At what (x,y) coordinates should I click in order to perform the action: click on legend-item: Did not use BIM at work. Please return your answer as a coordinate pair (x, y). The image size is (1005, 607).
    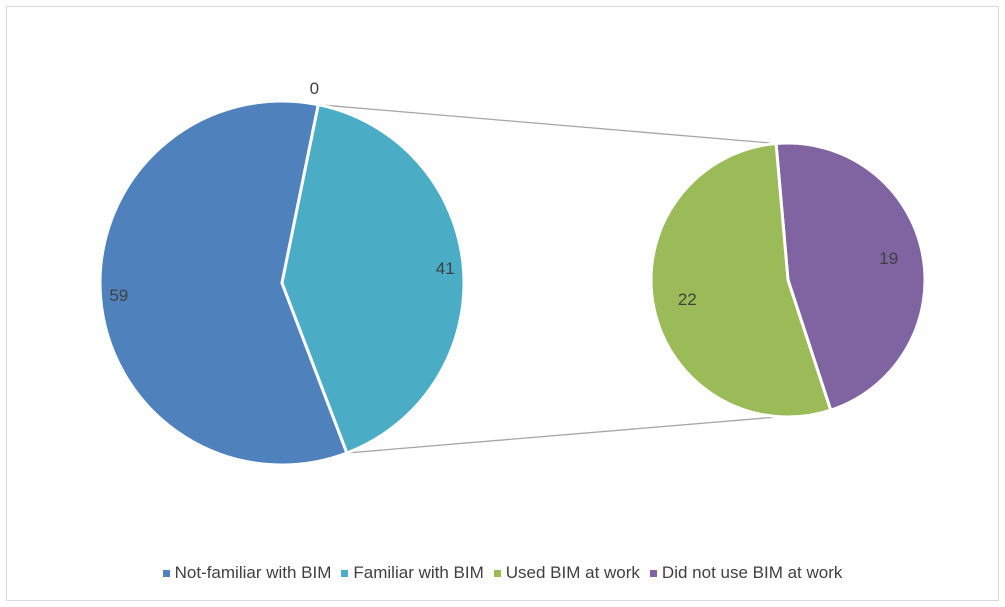
    Looking at the image, I should click on (746, 573).